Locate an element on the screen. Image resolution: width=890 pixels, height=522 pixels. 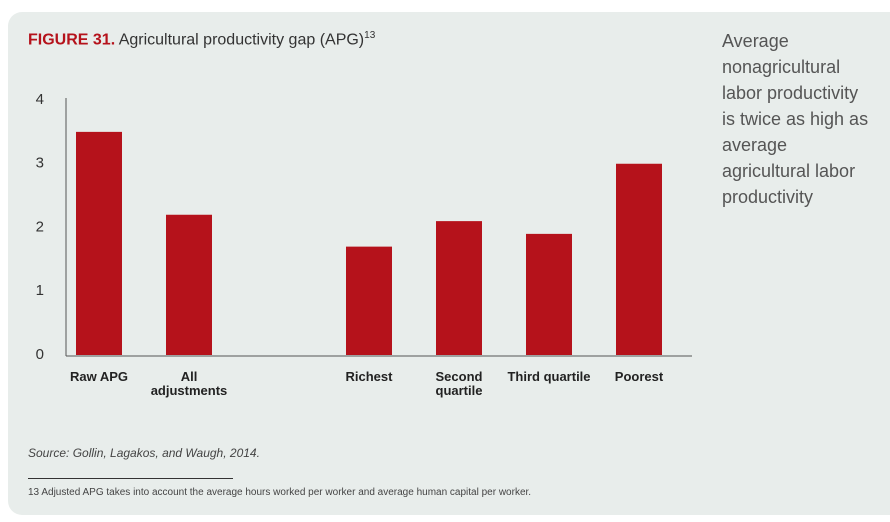
y-tick-label: 3 is located at coordinates (40, 163).